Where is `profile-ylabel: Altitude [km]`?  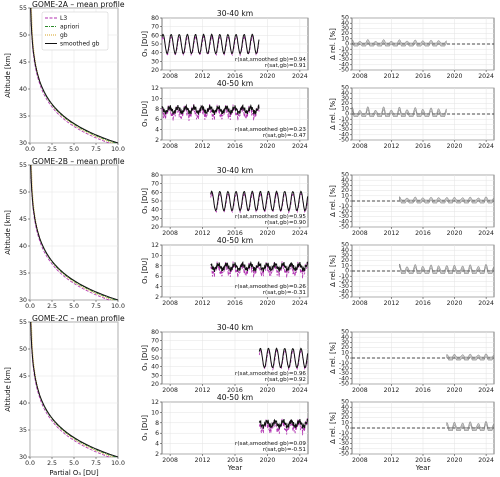
profile-ylabel: Altitude [km] is located at coordinates (8, 389).